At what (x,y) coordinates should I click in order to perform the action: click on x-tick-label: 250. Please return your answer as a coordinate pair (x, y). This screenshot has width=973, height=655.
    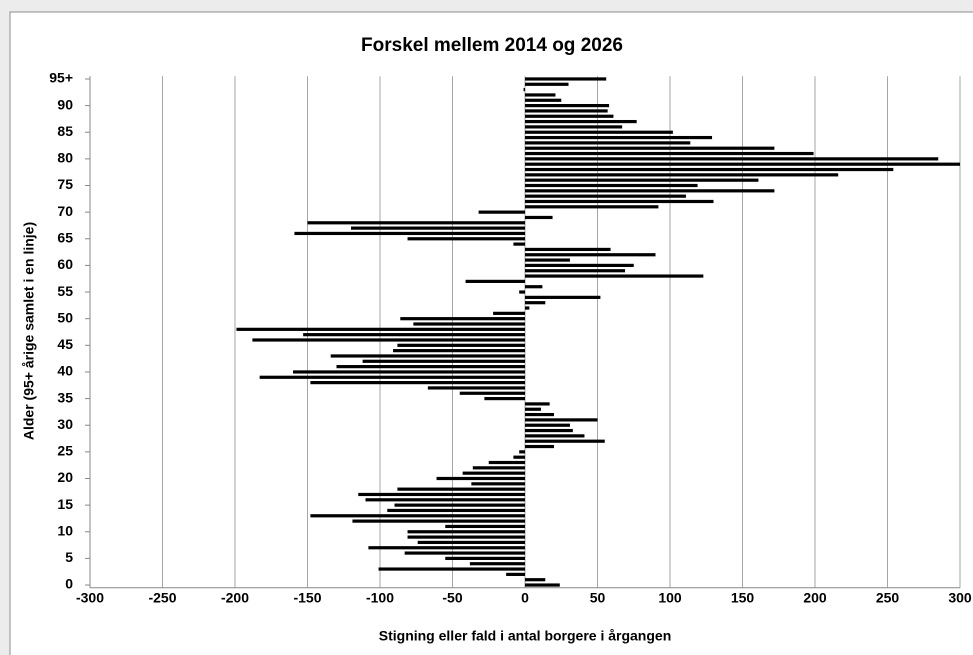
    Looking at the image, I should click on (888, 597).